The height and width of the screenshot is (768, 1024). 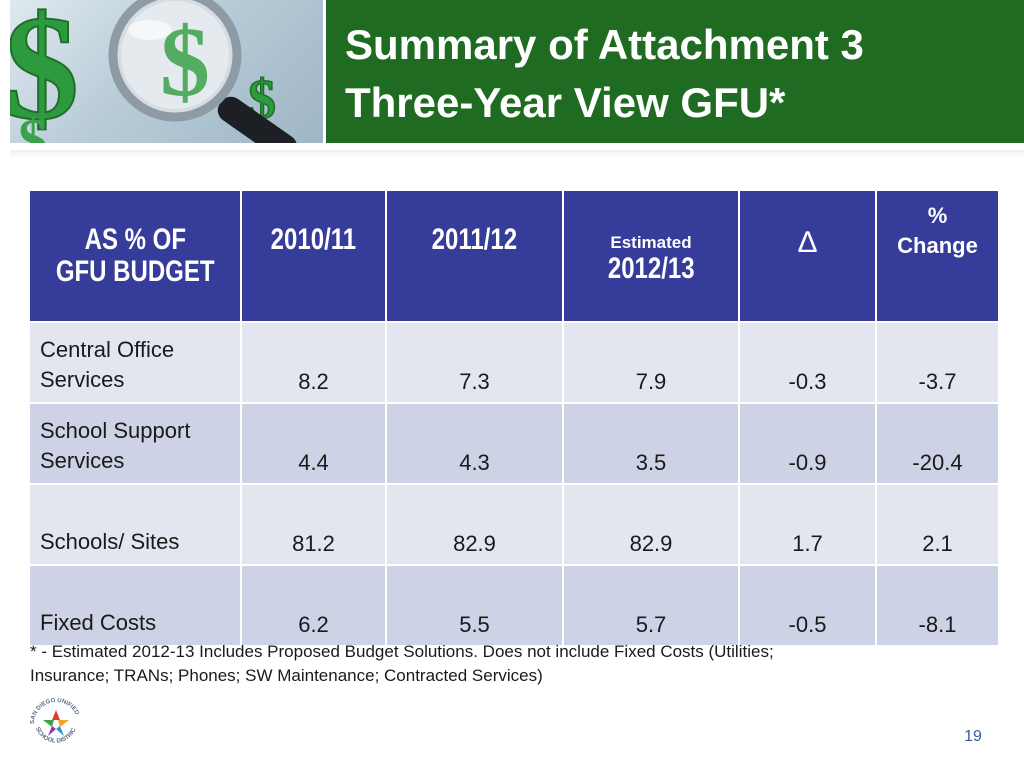 I want to click on row-label-line: Central Office, so click(x=107, y=349).